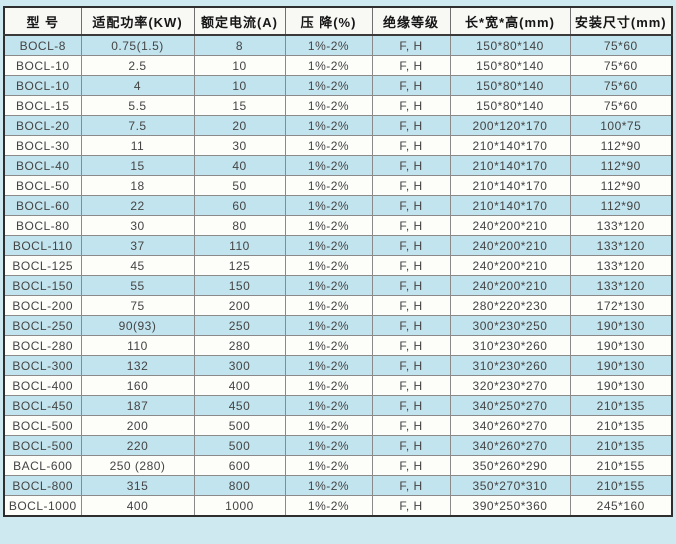 The height and width of the screenshot is (544, 676). I want to click on table-row: BOCL-80 30 80 1%-2% F, H 240*200*210 133*120, so click(338, 225).